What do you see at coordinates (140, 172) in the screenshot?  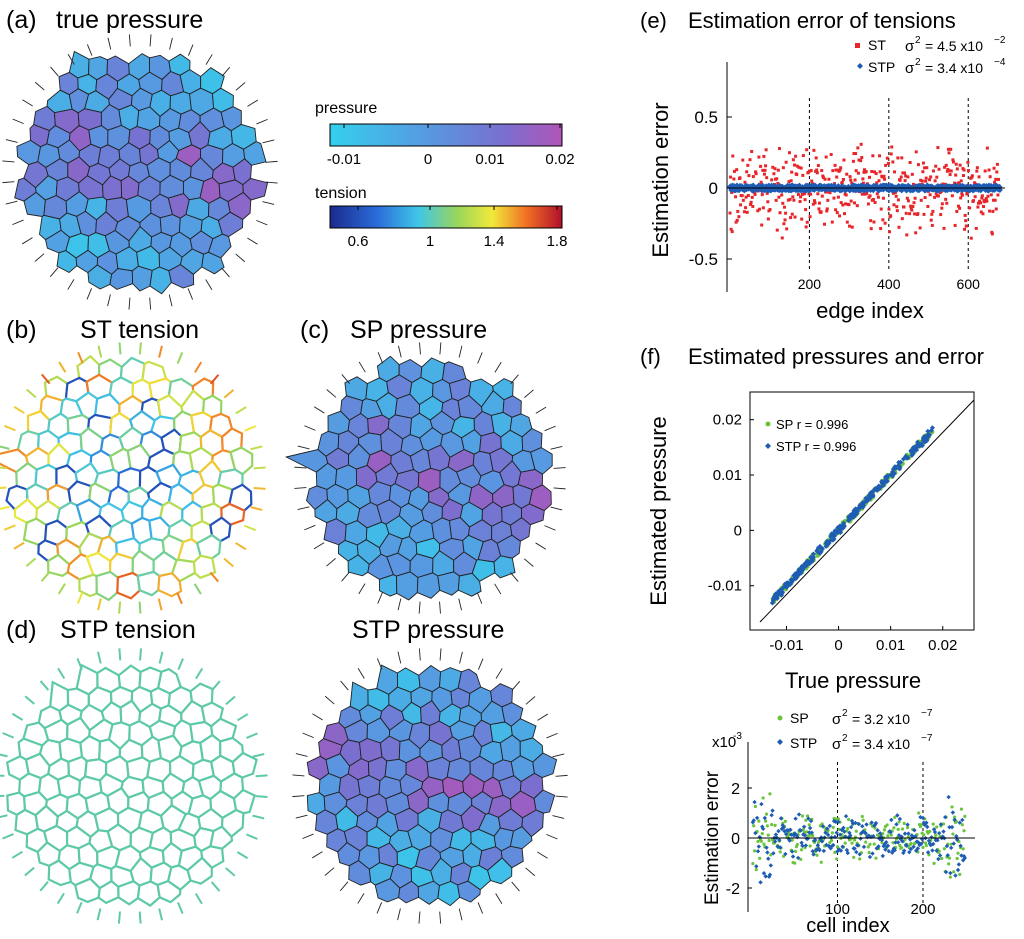 I see `tissue-true-pressure` at bounding box center [140, 172].